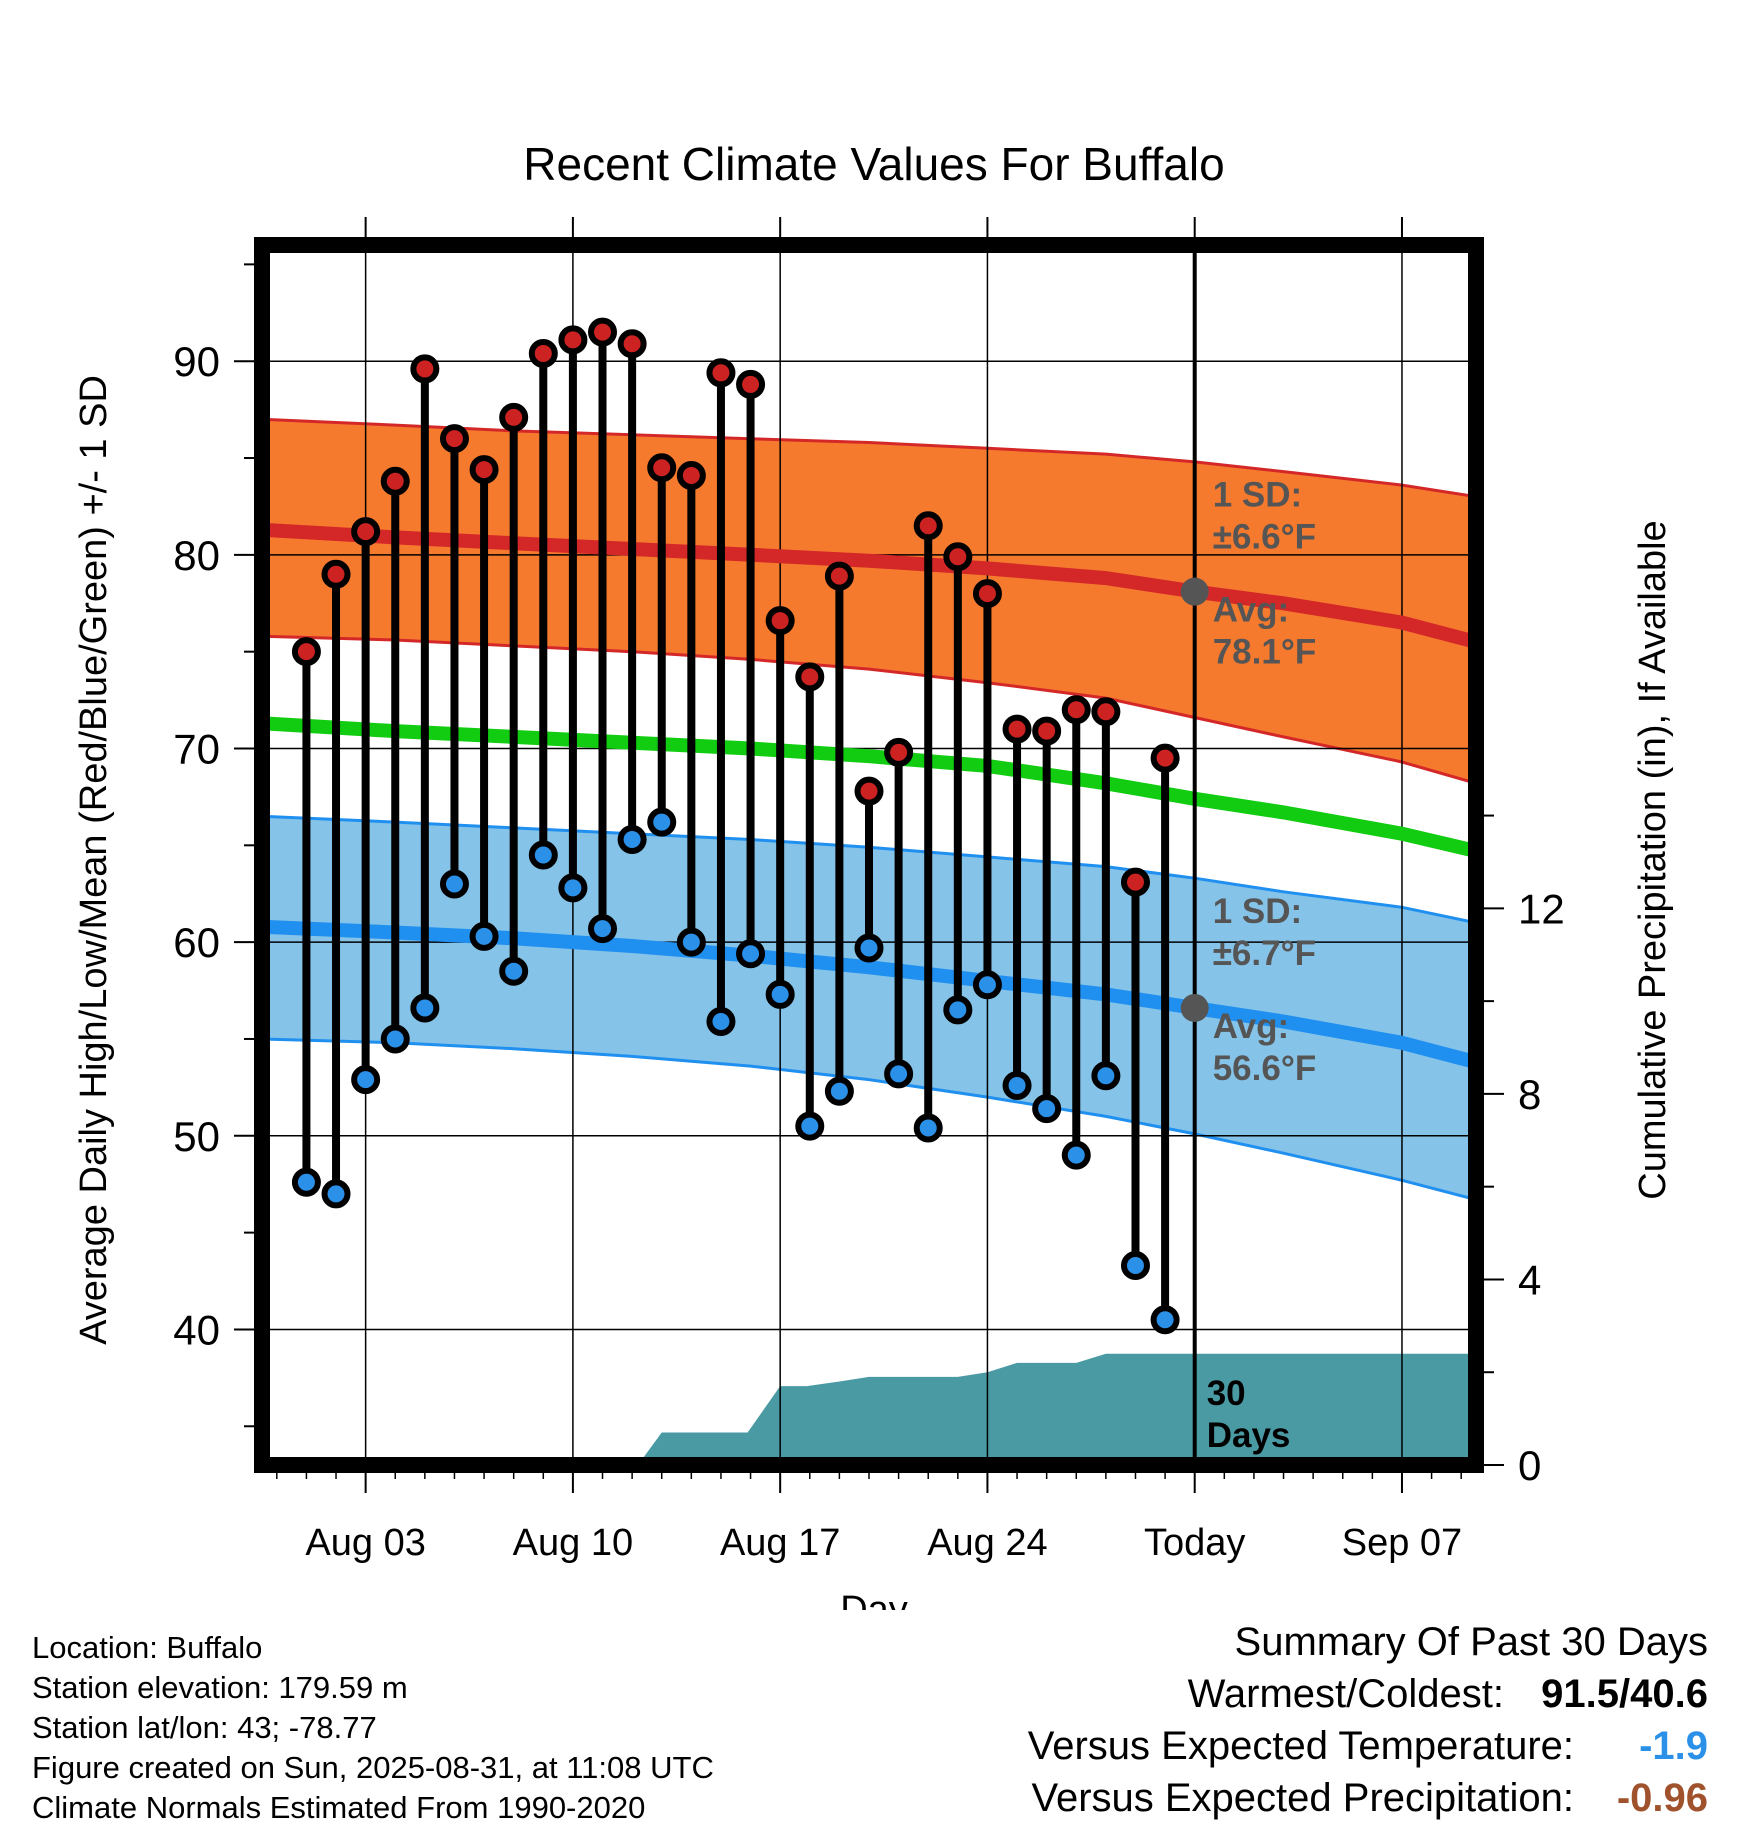  I want to click on low-avg-label: Avg:, so click(1251, 1026).